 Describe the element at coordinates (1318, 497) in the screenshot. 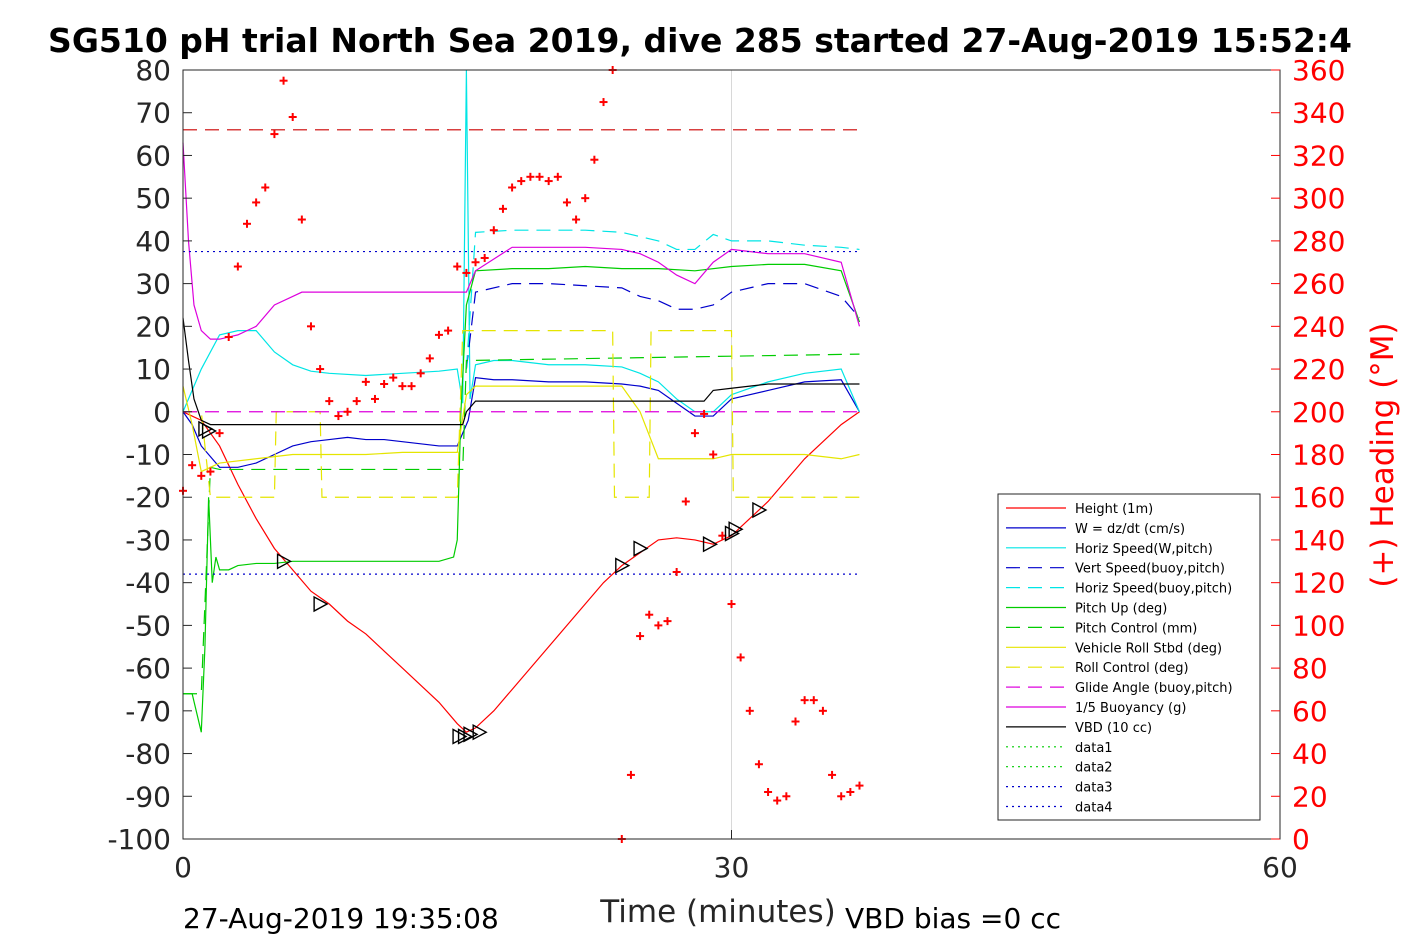

I see `y2-tick-label: 160` at that location.